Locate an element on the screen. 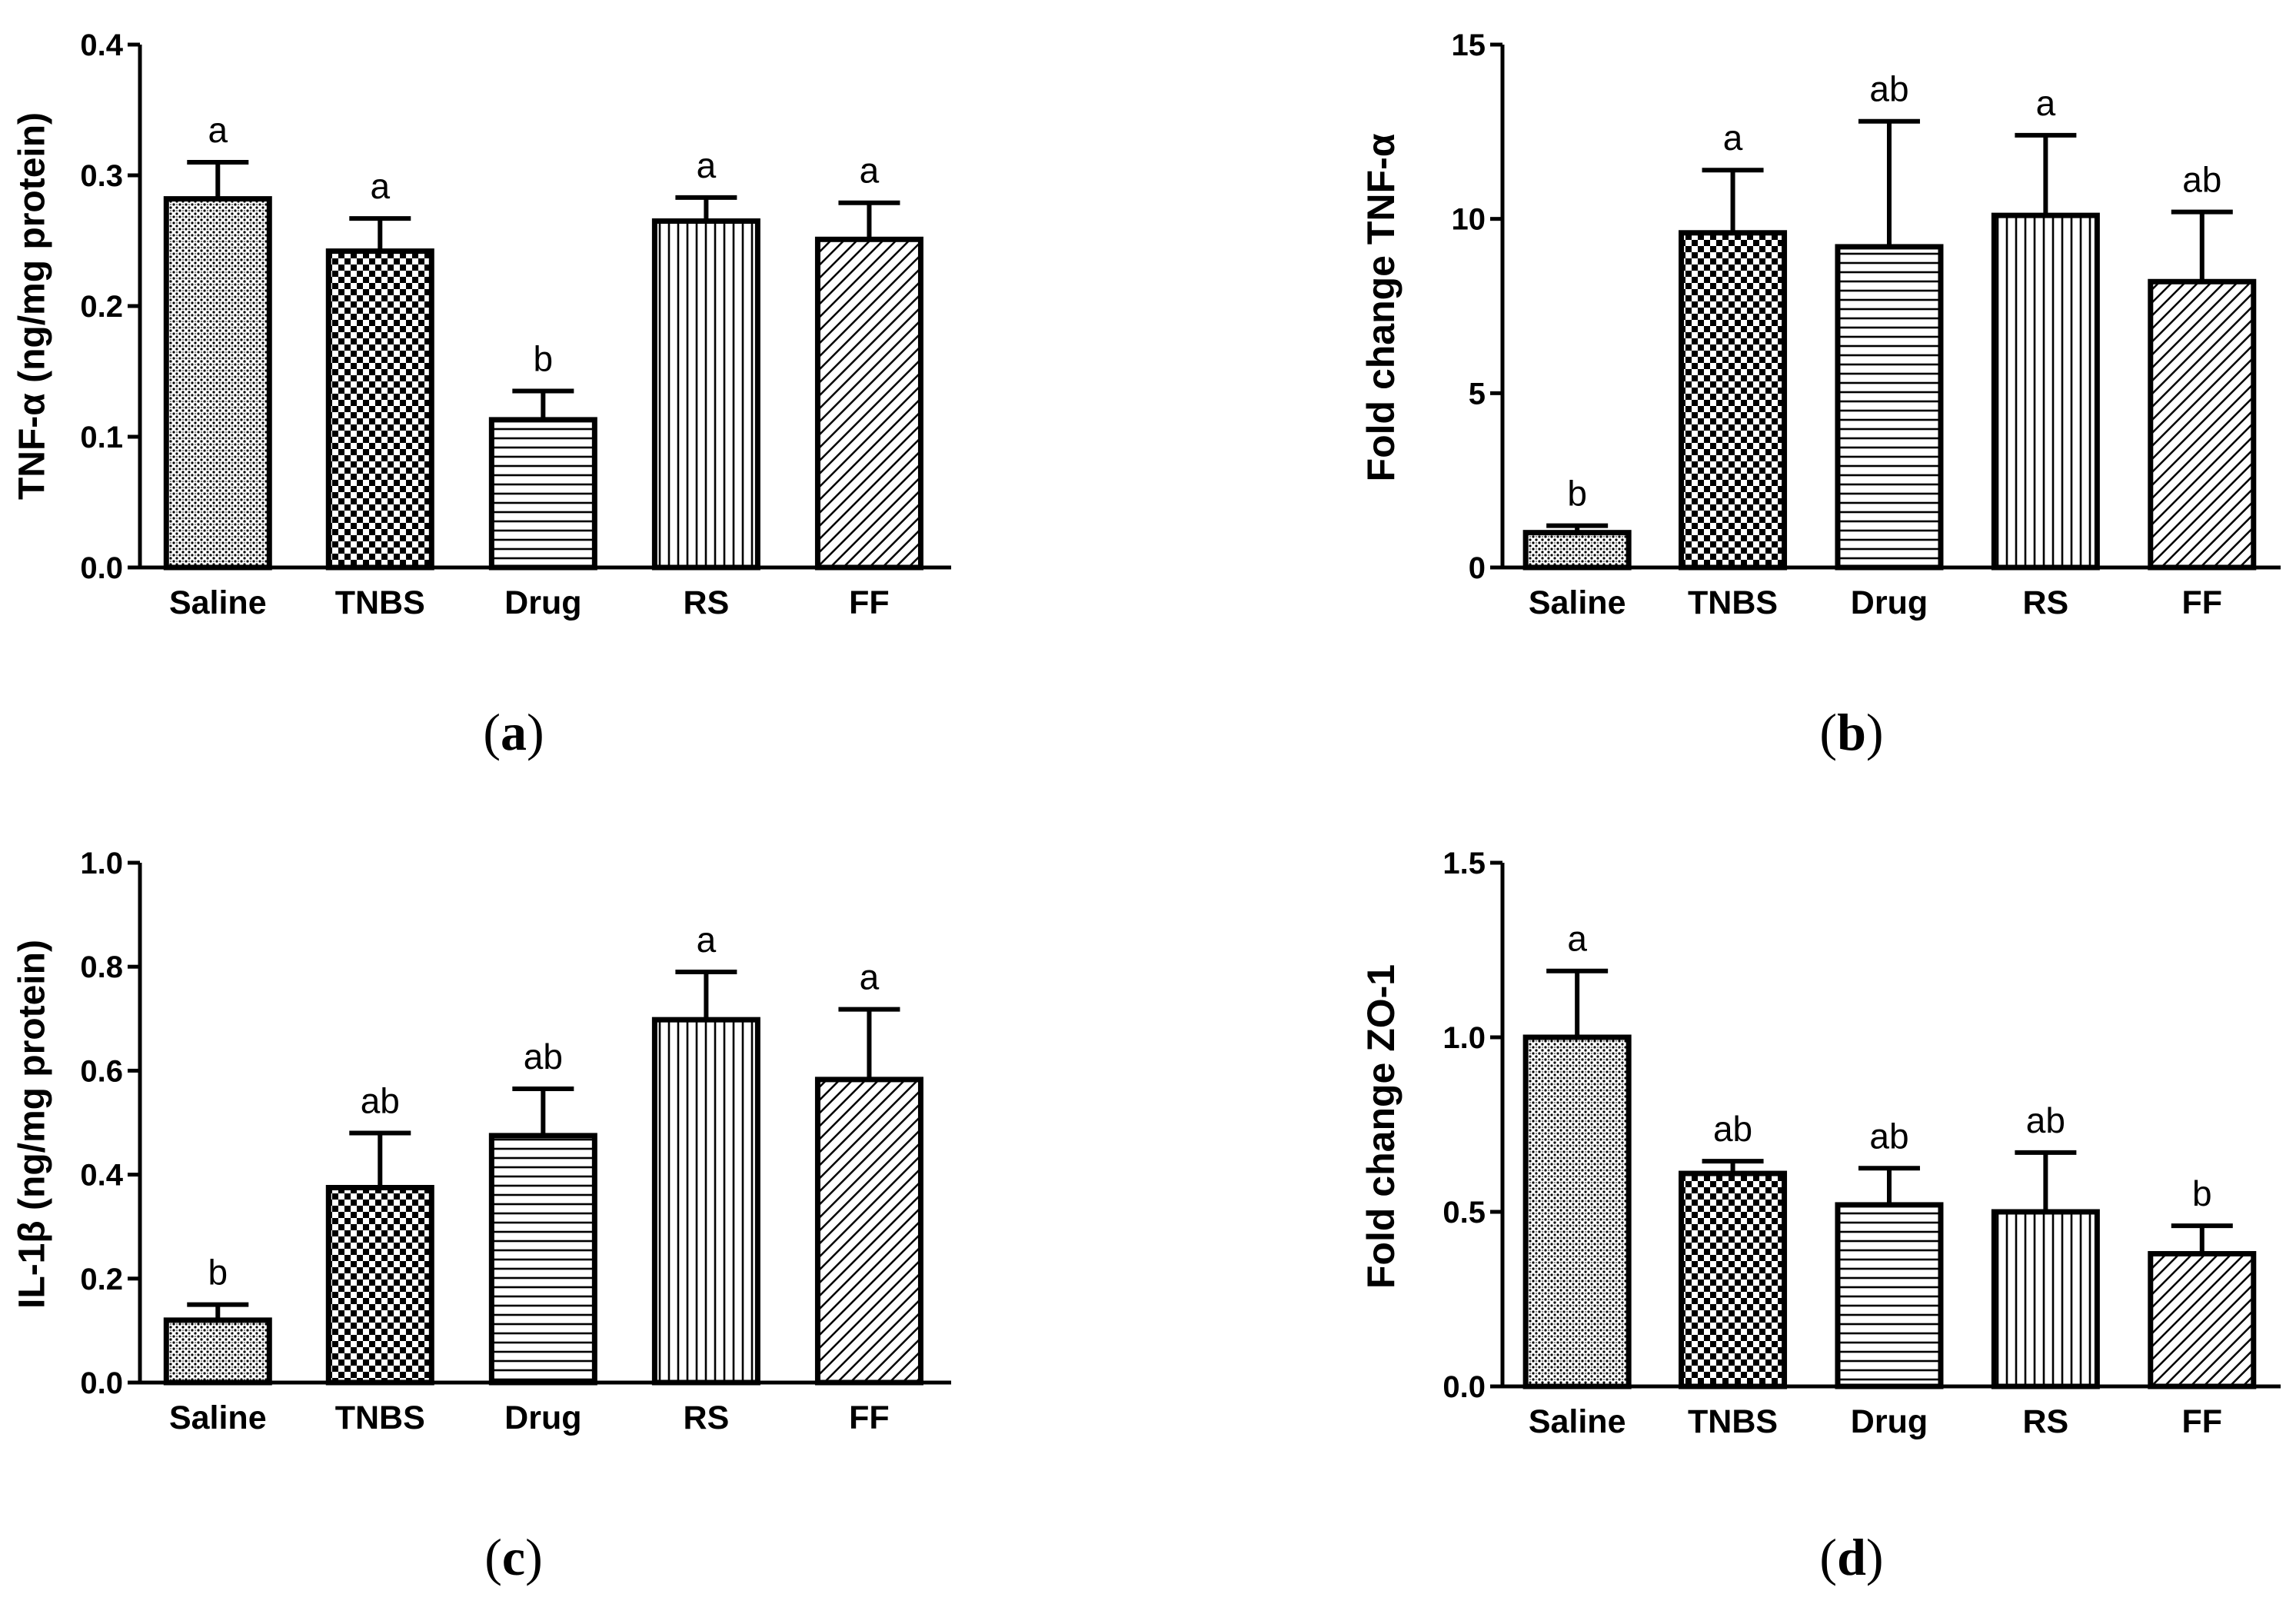  y-tick-label: 0.6 is located at coordinates (101, 1071).